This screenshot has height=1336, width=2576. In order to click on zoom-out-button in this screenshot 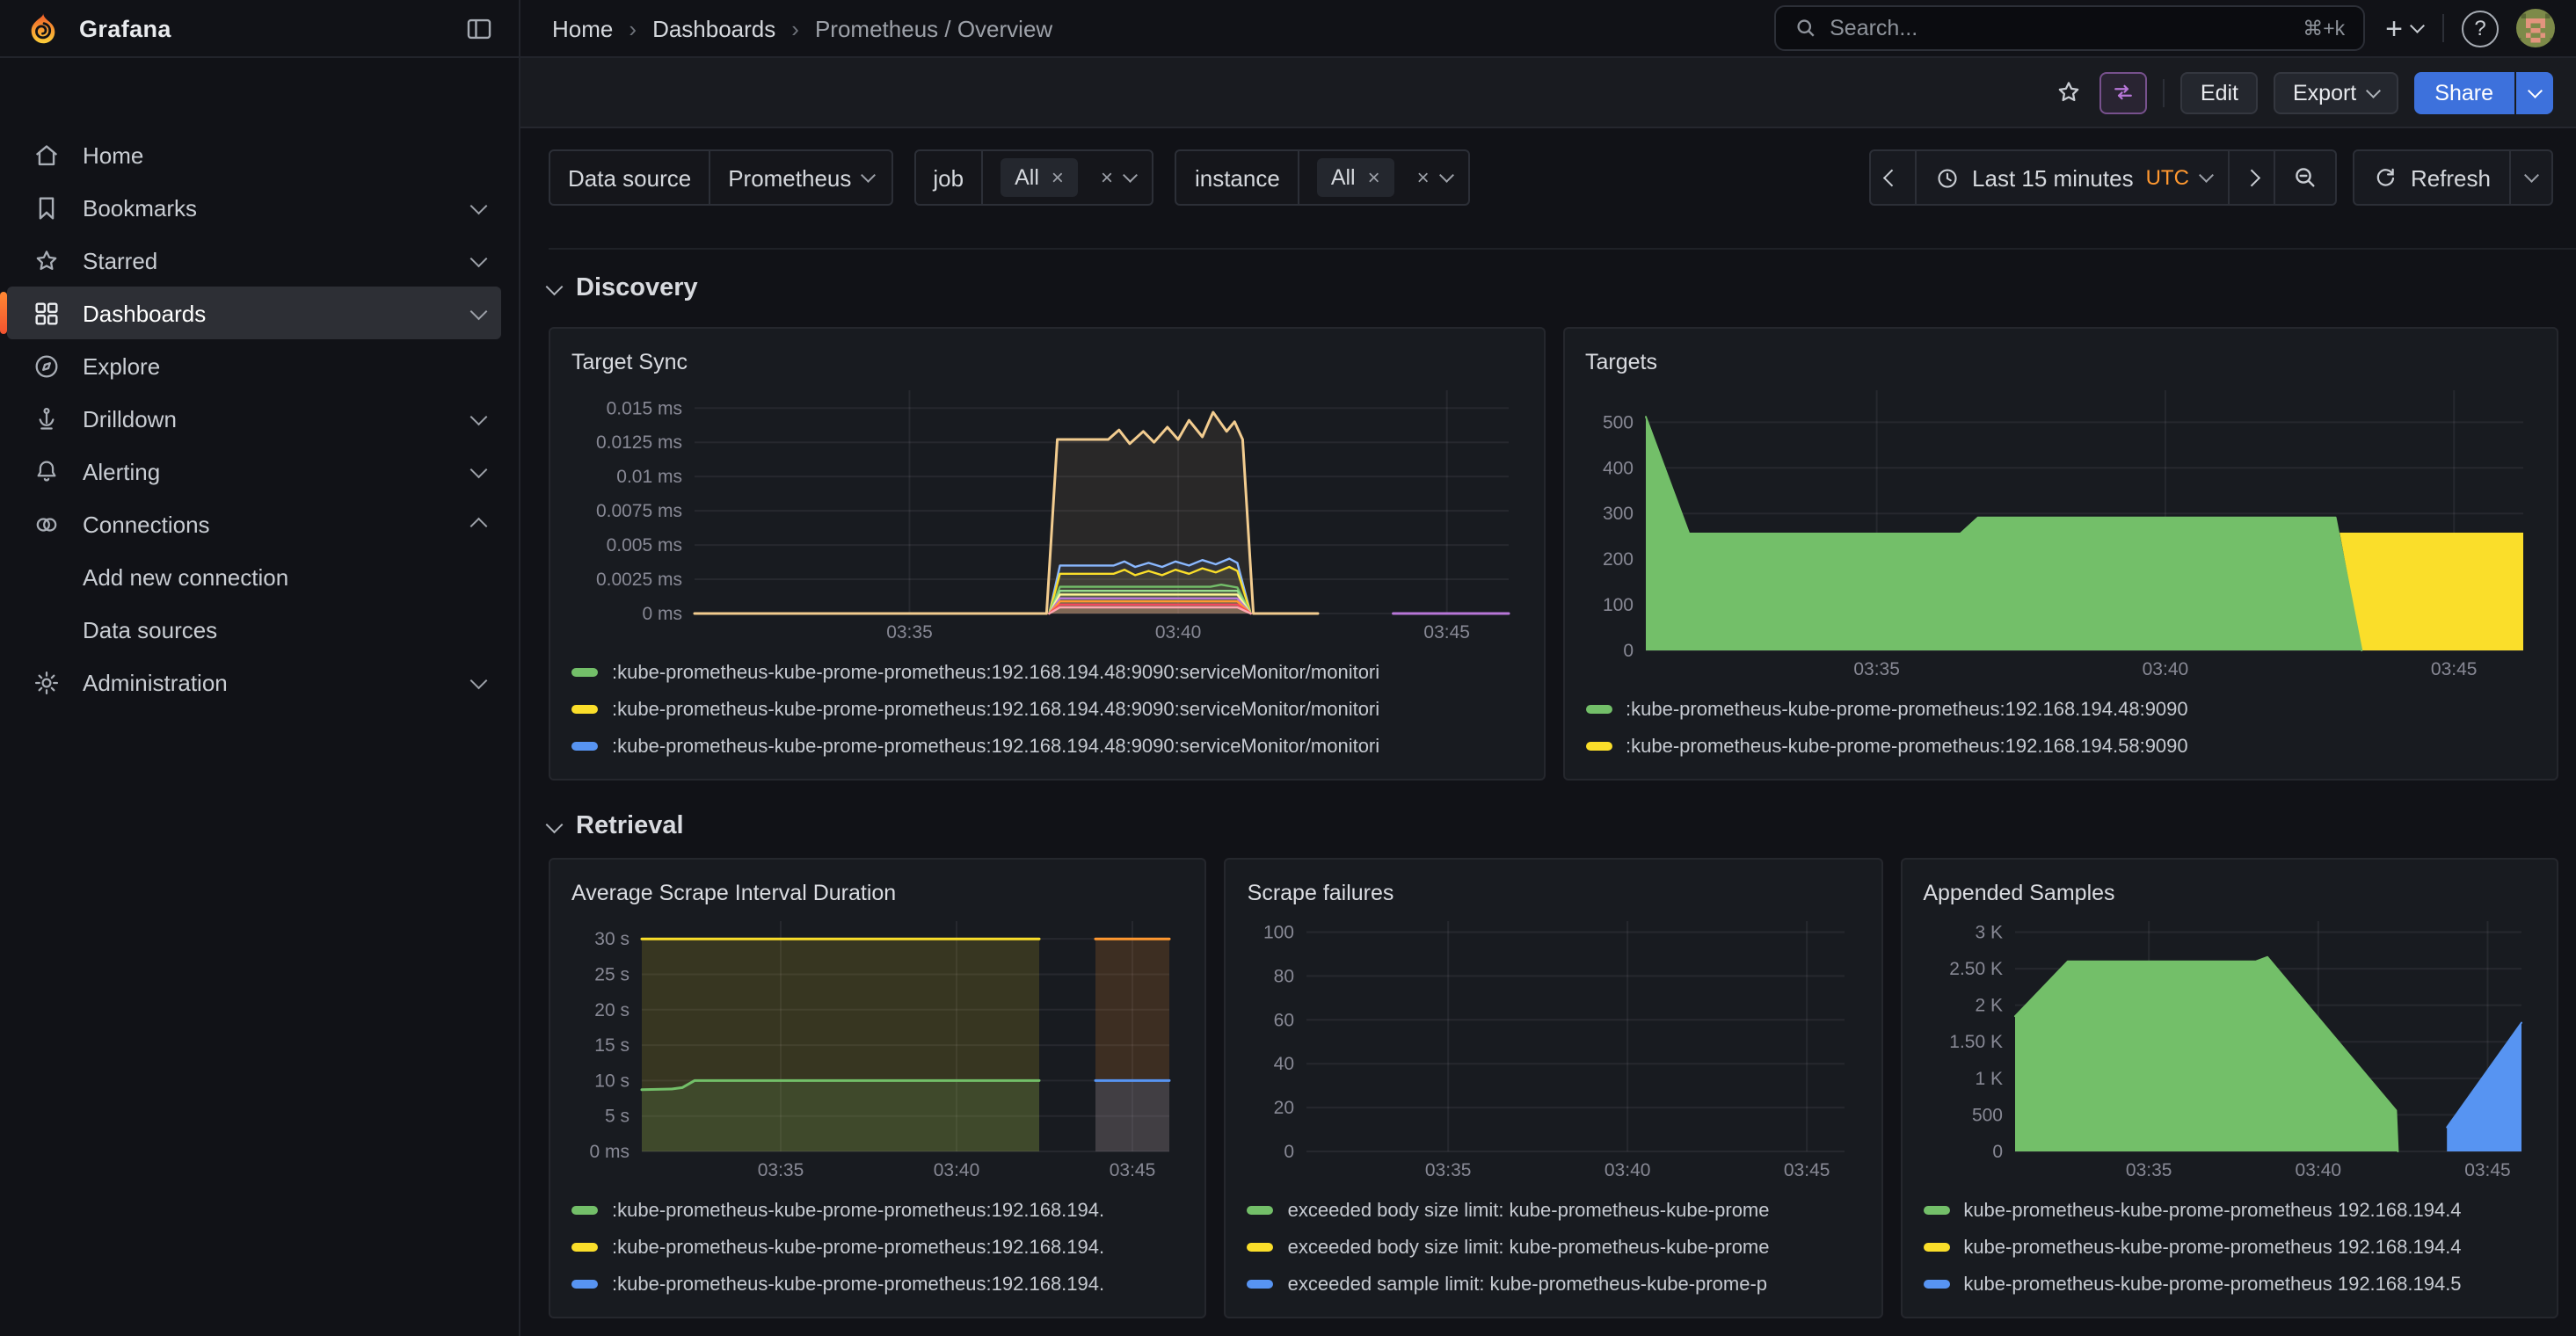, I will do `click(2304, 177)`.